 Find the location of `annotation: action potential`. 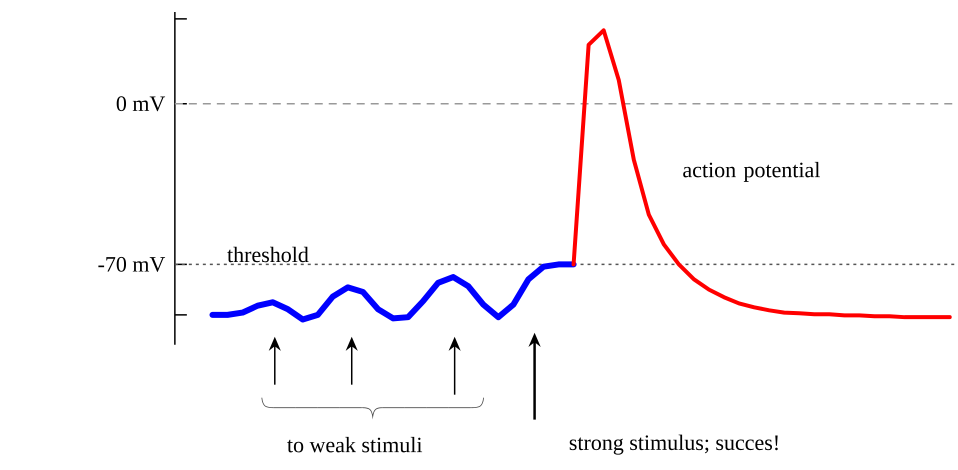

annotation: action potential is located at coordinates (751, 172).